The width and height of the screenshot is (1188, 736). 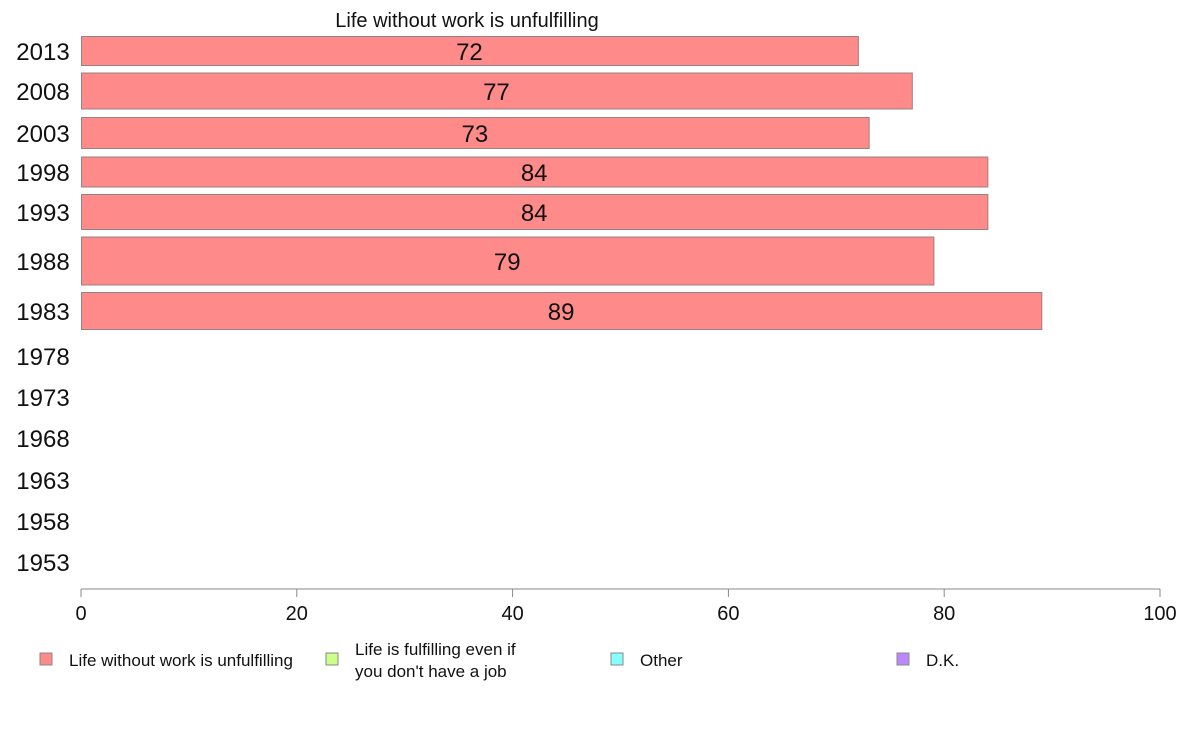 What do you see at coordinates (431, 671) in the screenshot?
I see `legend-label: you don't have a job` at bounding box center [431, 671].